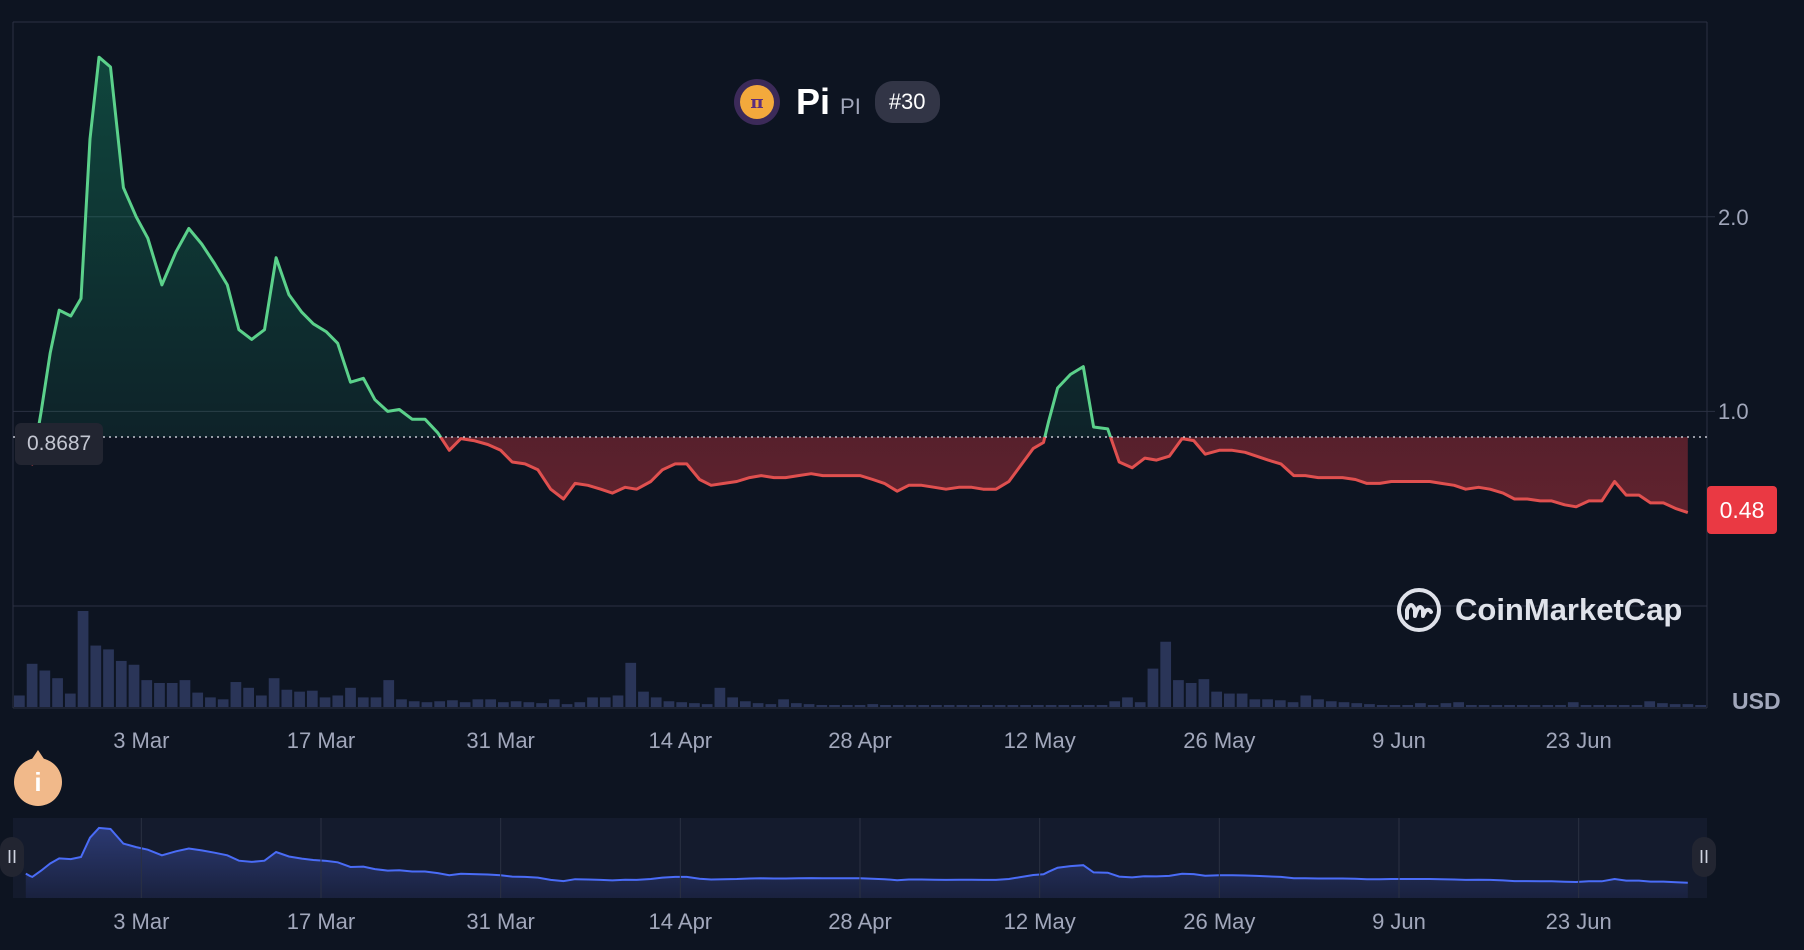  Describe the element at coordinates (1399, 921) in the screenshot. I see `navigator-tick-label: 9 Jun` at that location.